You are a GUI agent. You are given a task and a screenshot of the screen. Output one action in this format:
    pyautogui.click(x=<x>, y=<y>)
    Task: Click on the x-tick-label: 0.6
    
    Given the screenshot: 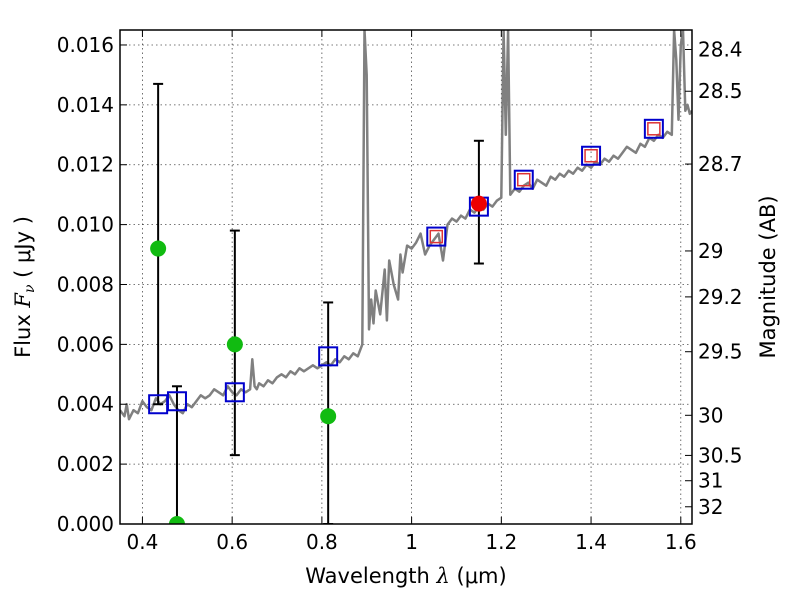 What is the action you would take?
    pyautogui.click(x=232, y=542)
    